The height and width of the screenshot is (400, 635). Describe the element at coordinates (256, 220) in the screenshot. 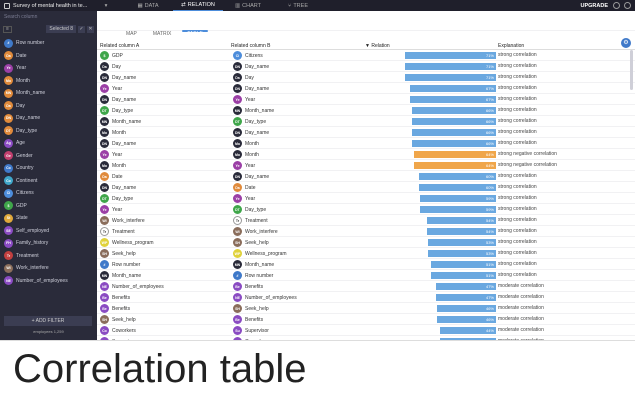

I see `column-b-label: Treatment` at that location.